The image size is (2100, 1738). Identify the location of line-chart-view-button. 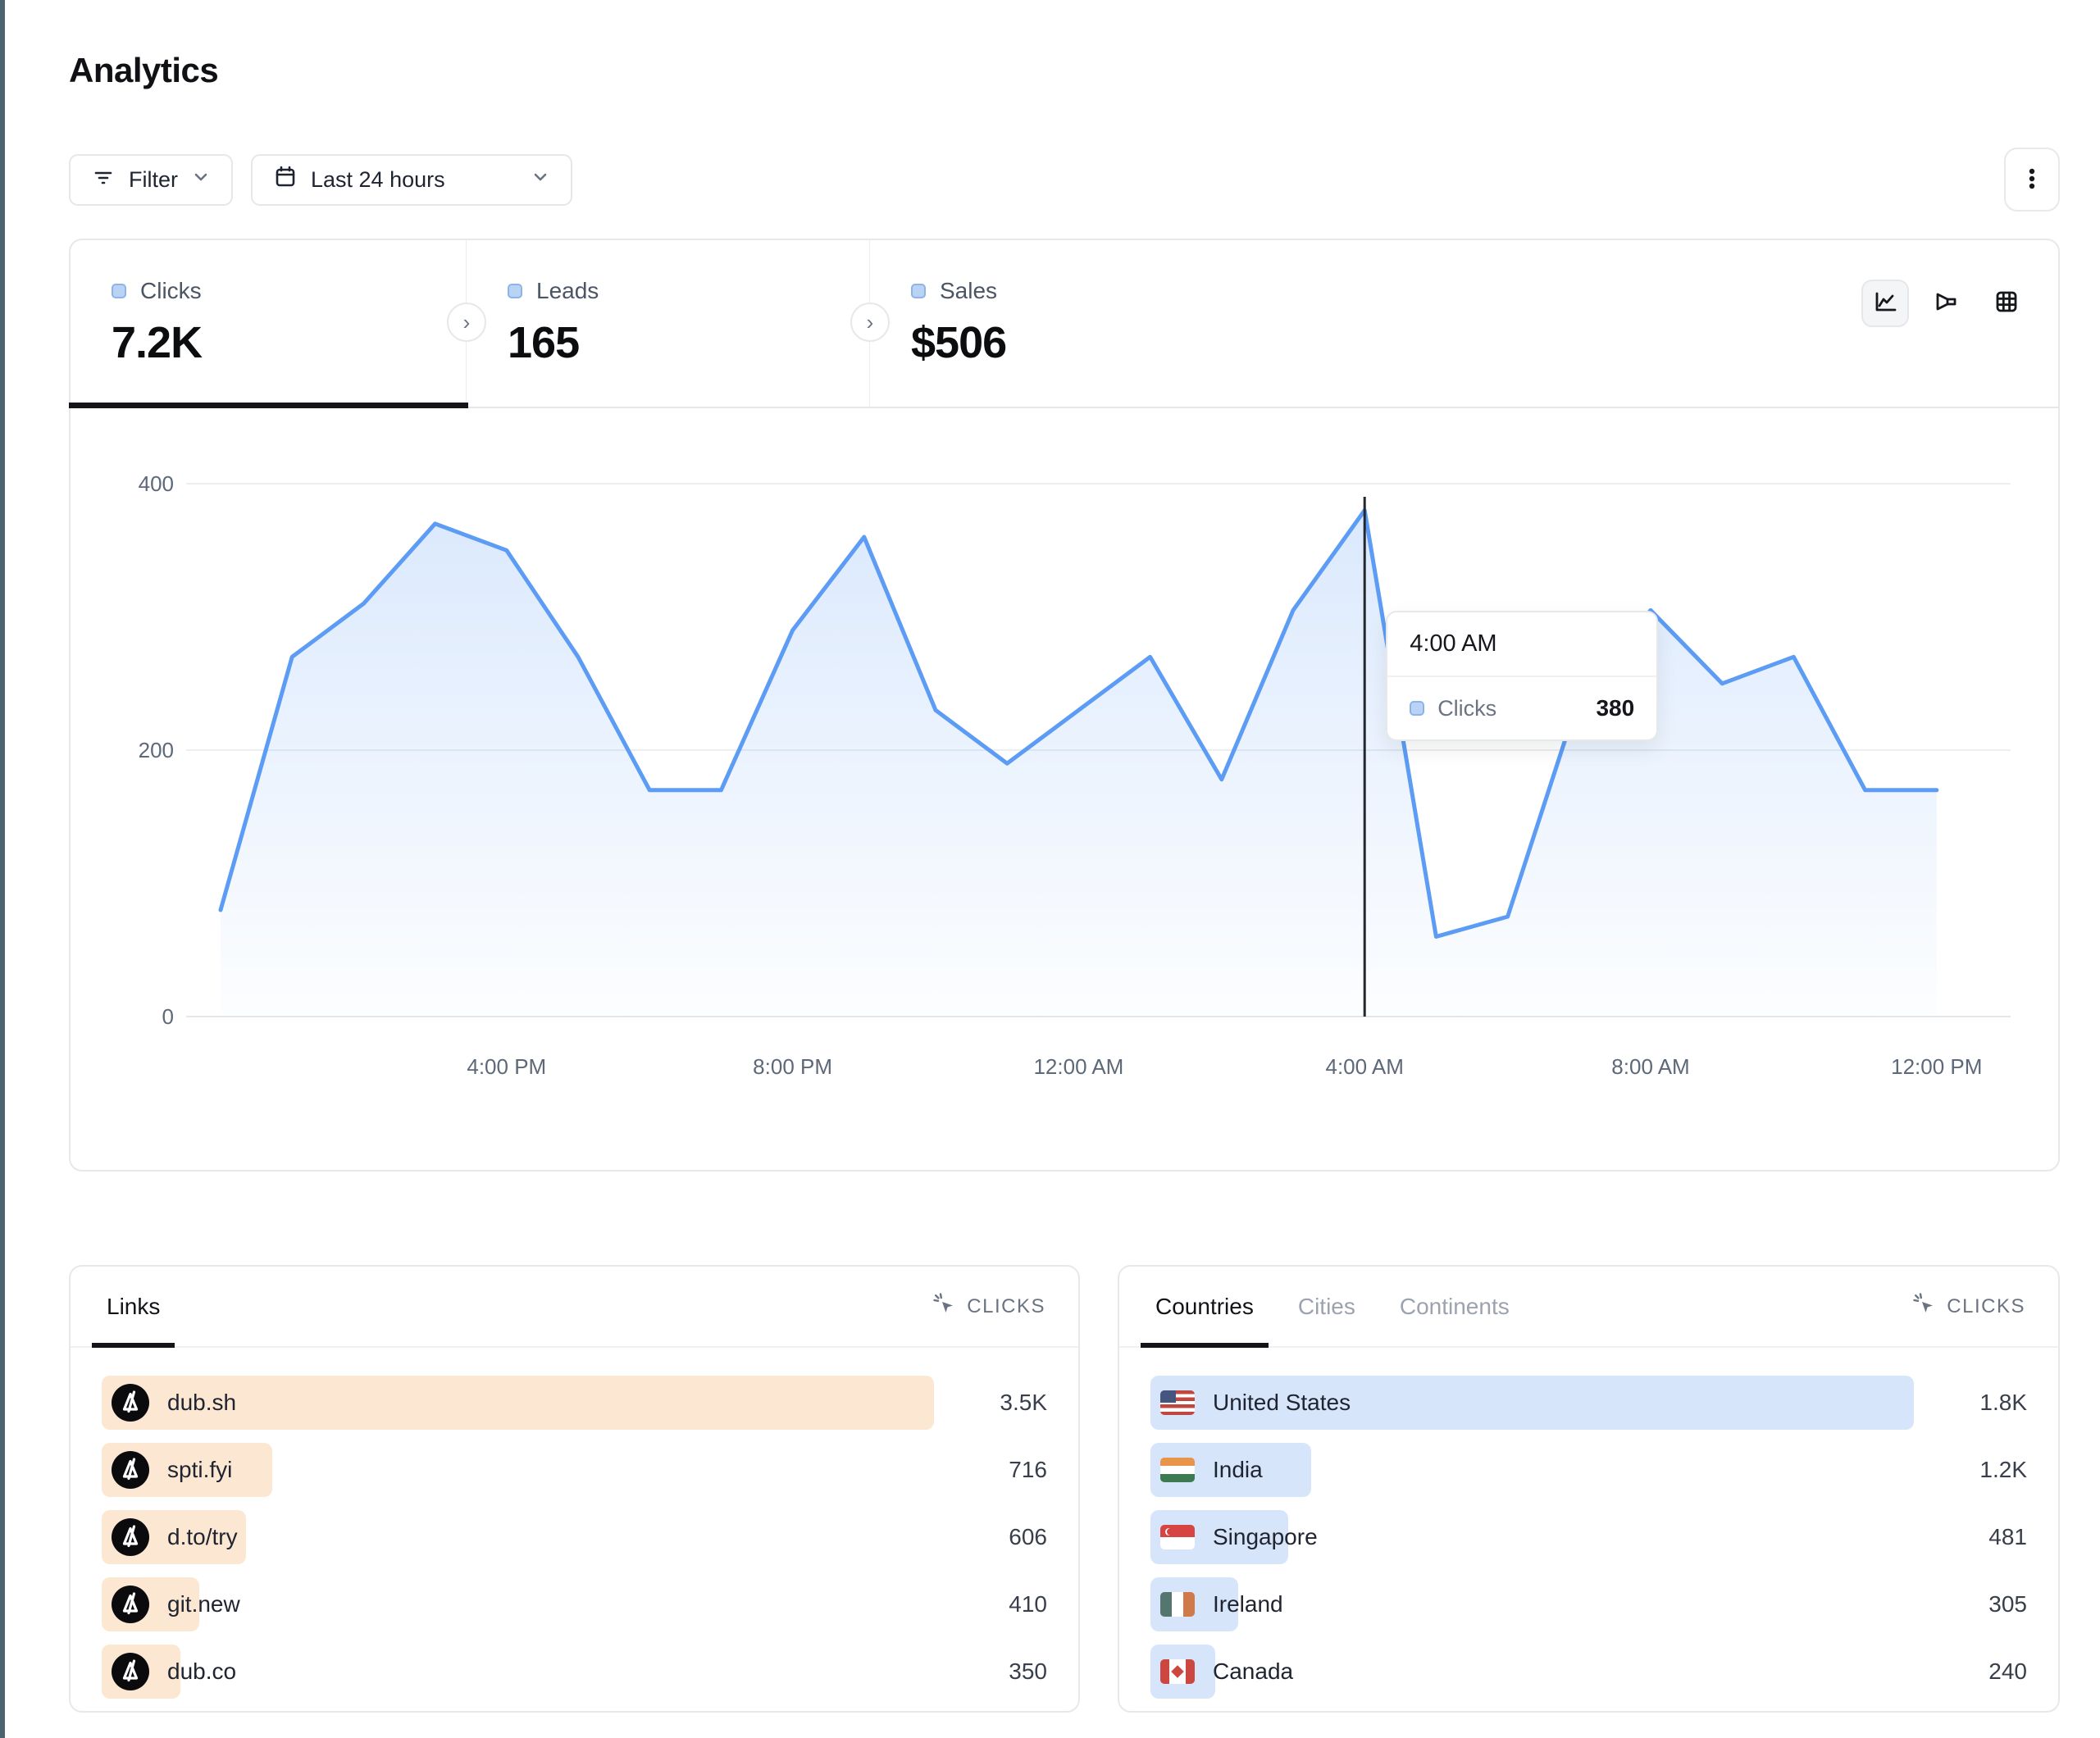
(1885, 303).